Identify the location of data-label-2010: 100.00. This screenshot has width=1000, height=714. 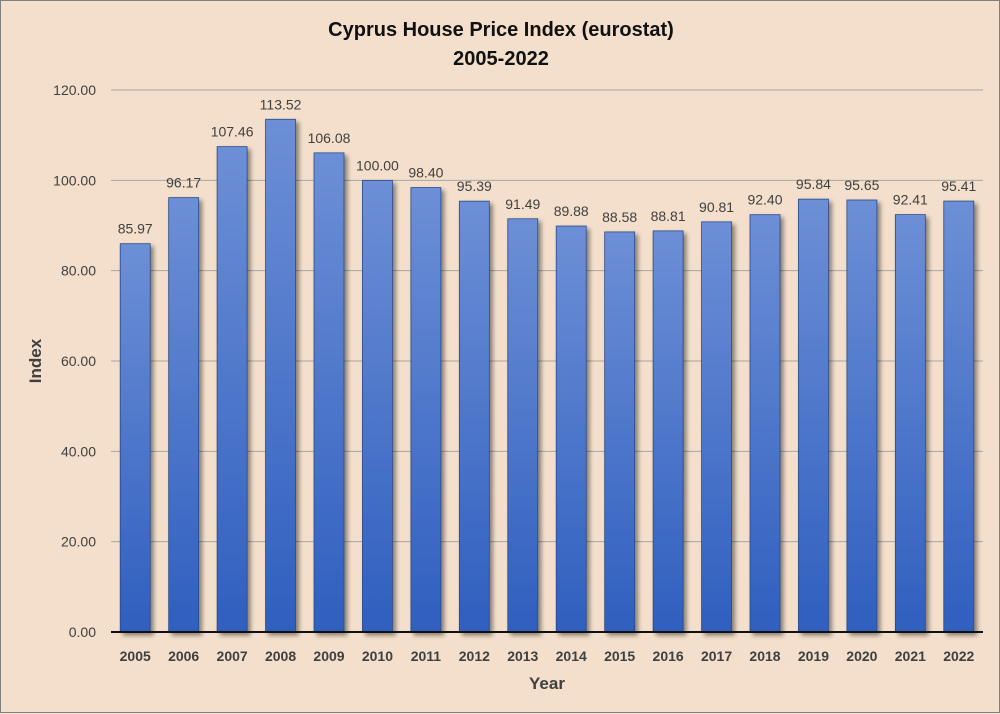
(377, 165).